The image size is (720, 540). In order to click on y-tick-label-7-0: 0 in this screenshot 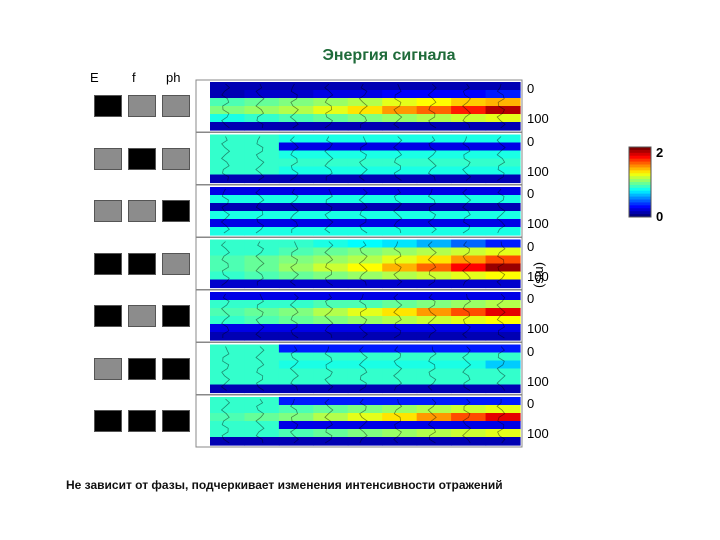, I will do `click(531, 403)`.